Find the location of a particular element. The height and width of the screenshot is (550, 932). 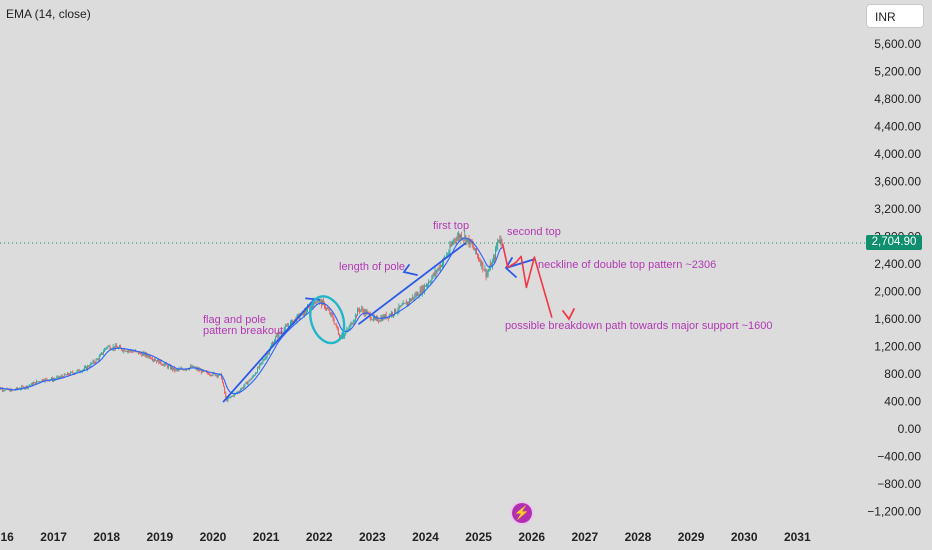

flag-ellipse is located at coordinates (327, 320).